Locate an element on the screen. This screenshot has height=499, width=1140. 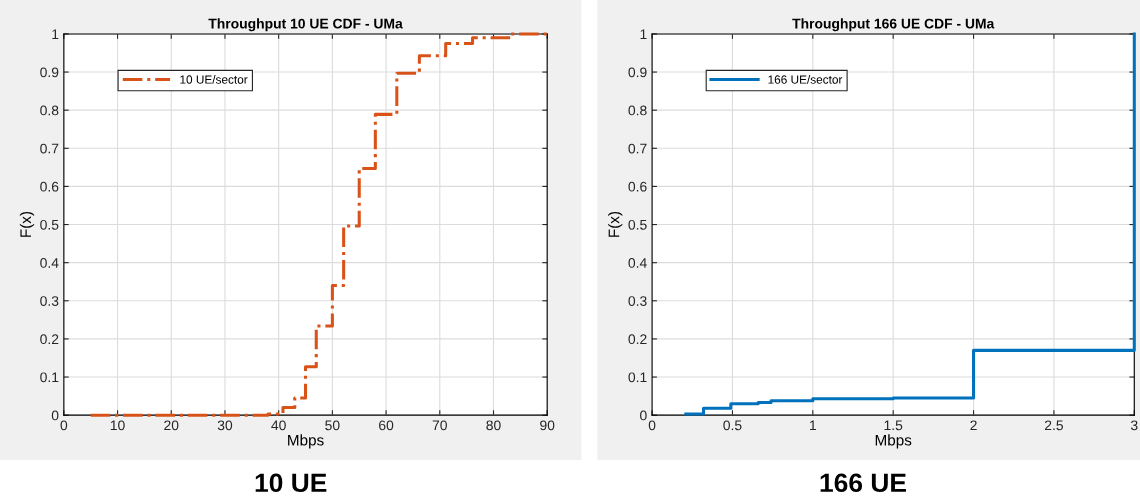
x-tick-label: 1.5 is located at coordinates (893, 425).